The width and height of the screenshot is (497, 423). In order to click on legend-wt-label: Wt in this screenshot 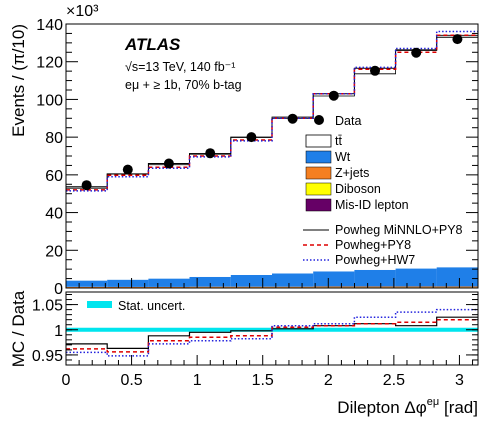, I will do `click(343, 157)`.